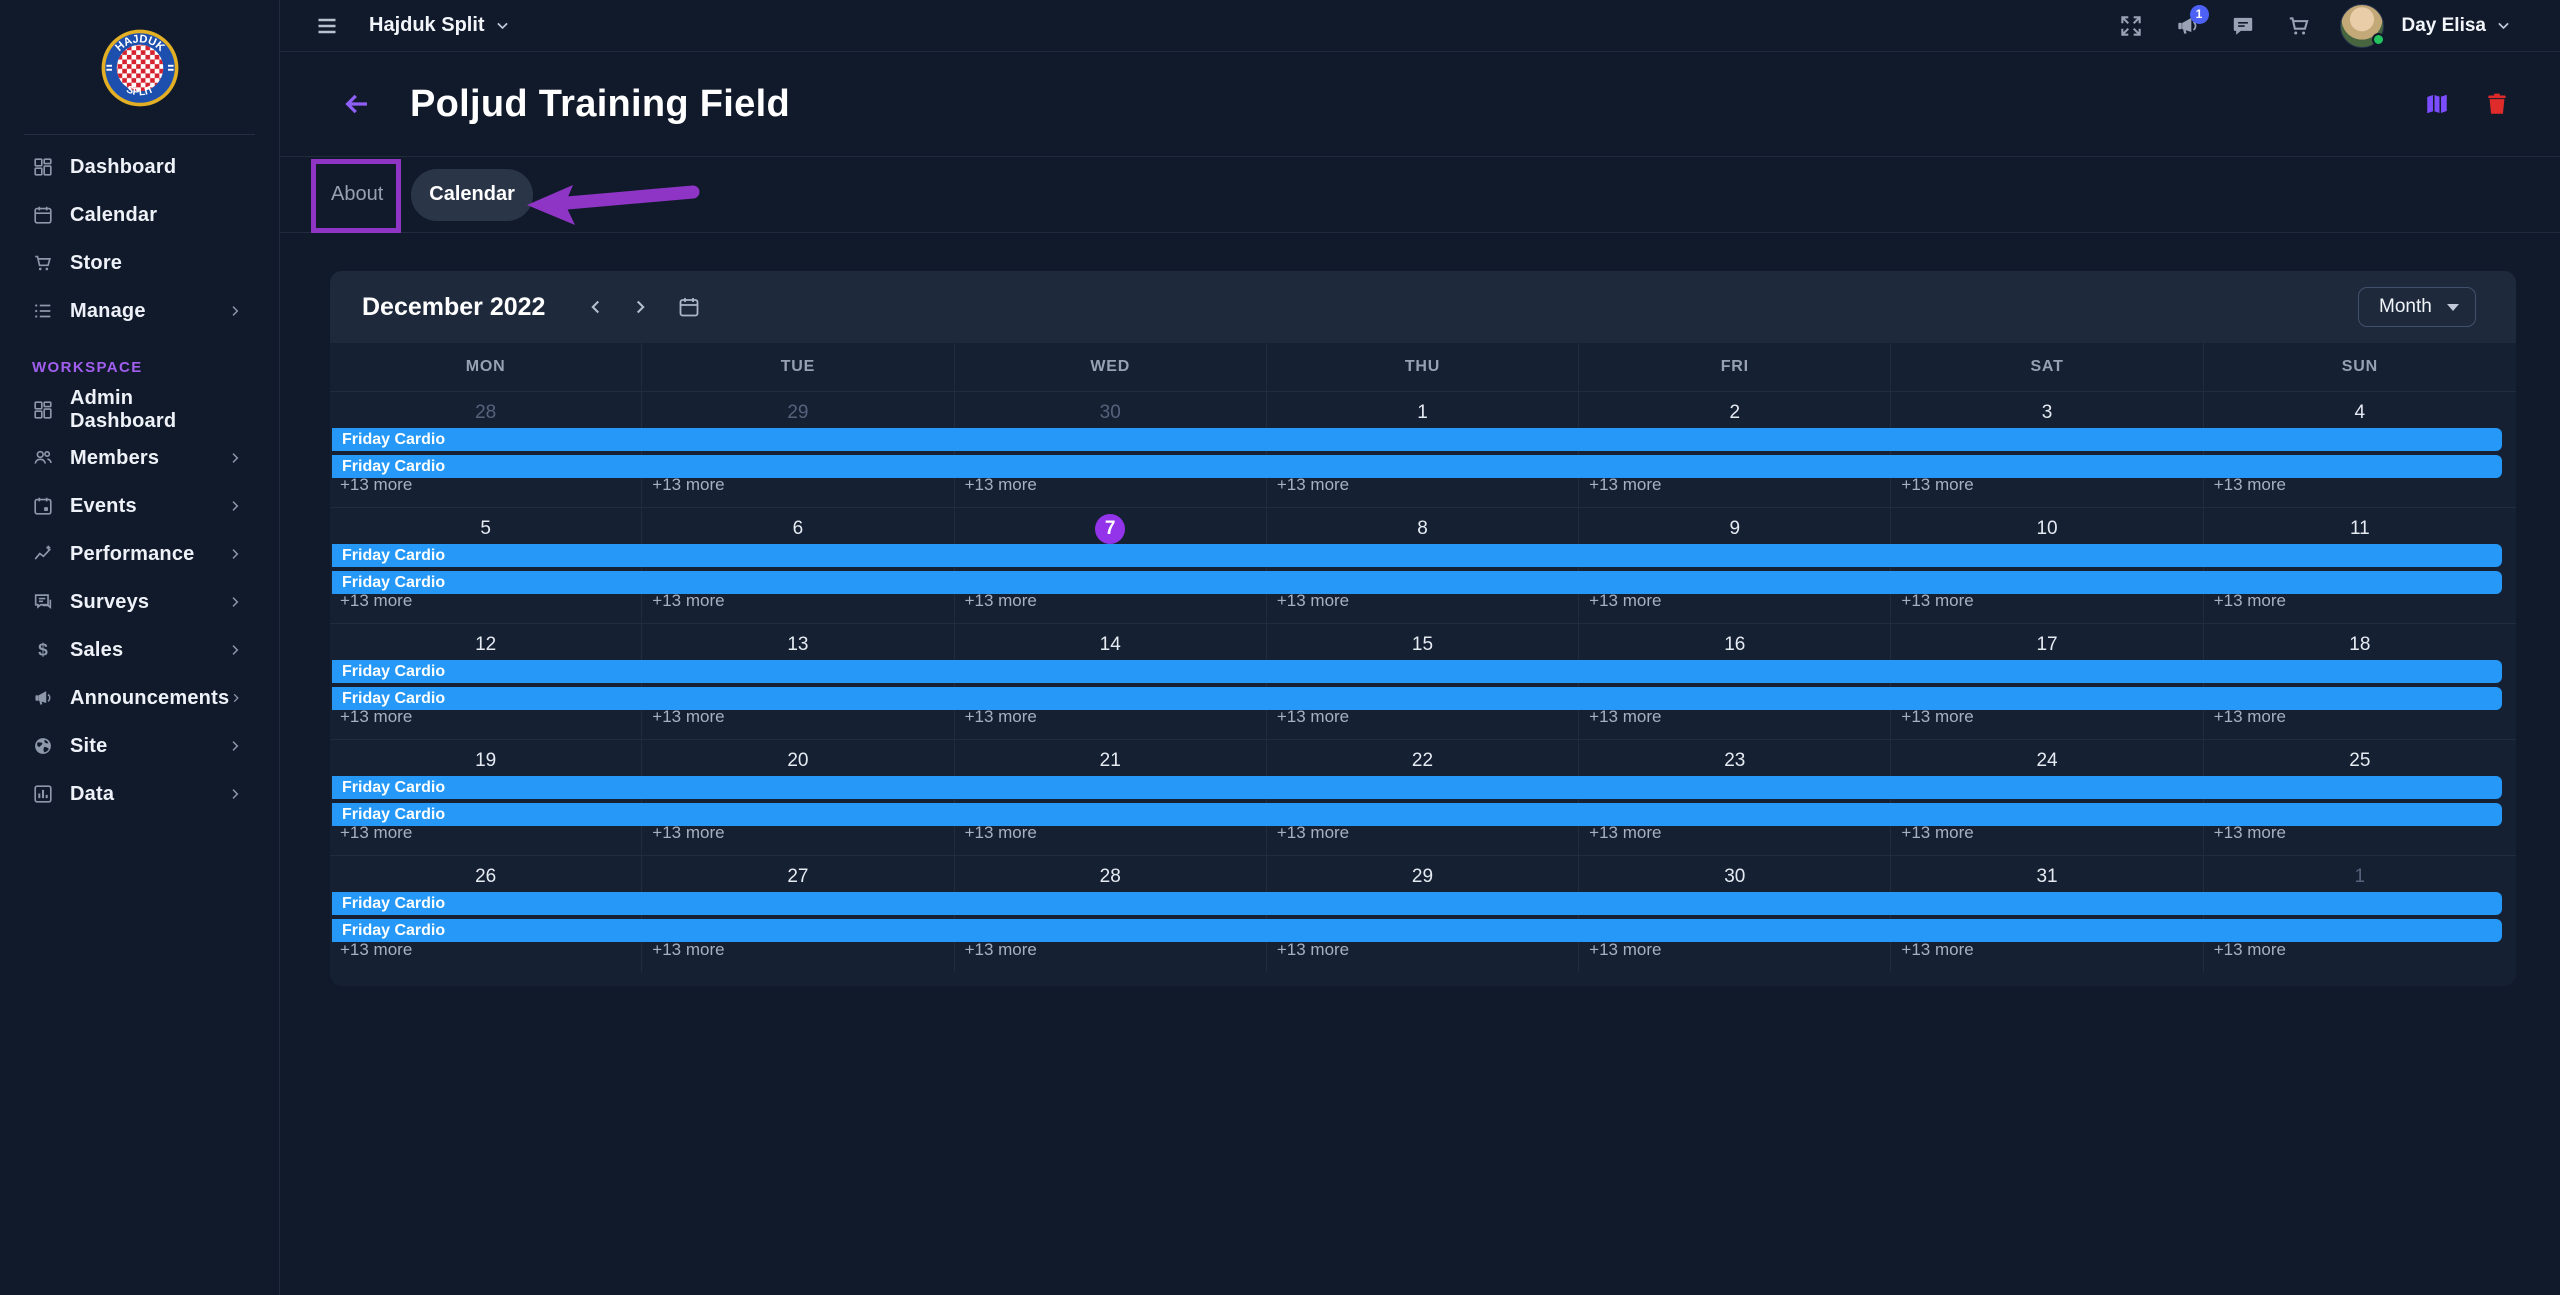 Image resolution: width=2560 pixels, height=1295 pixels. What do you see at coordinates (1110, 644) in the screenshot?
I see `date-number: 14` at bounding box center [1110, 644].